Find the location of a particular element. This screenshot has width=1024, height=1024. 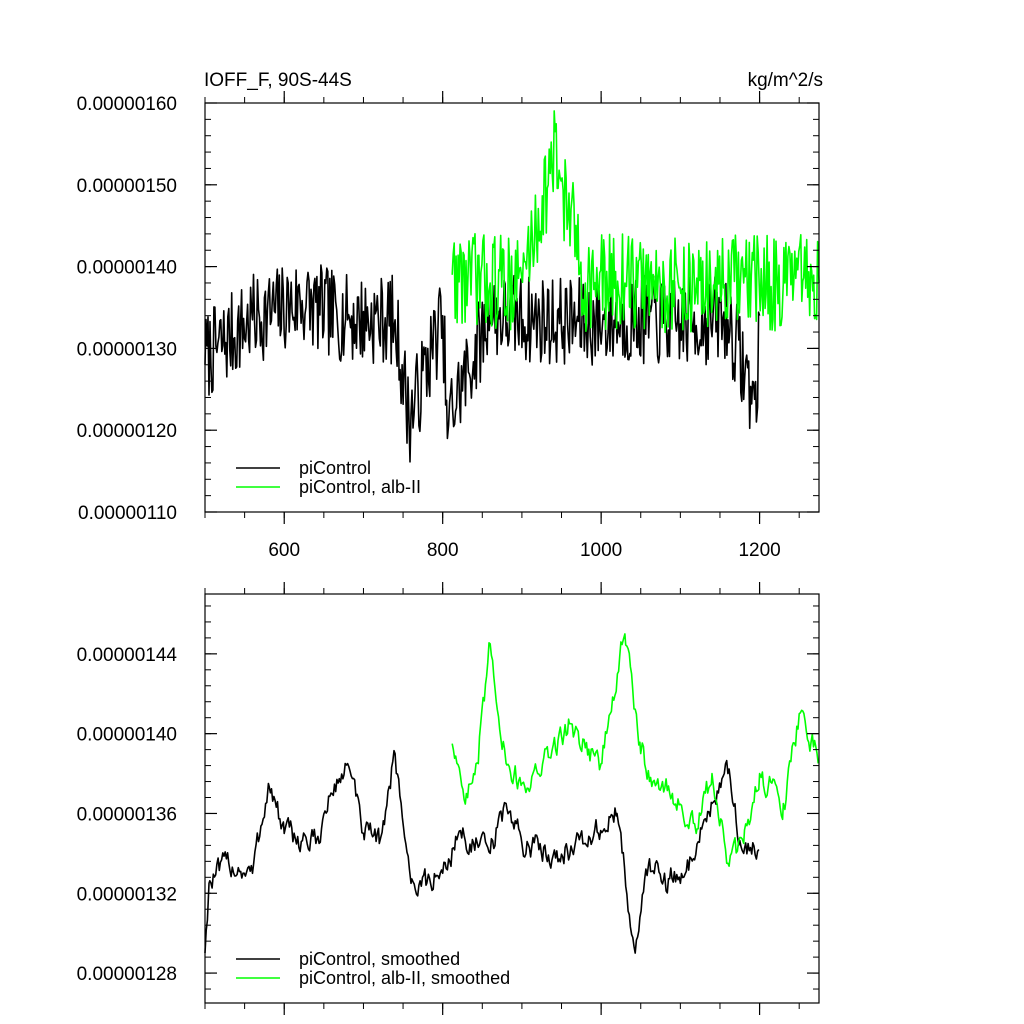

y-tick-label: 0.00000128 is located at coordinates (127, 974).